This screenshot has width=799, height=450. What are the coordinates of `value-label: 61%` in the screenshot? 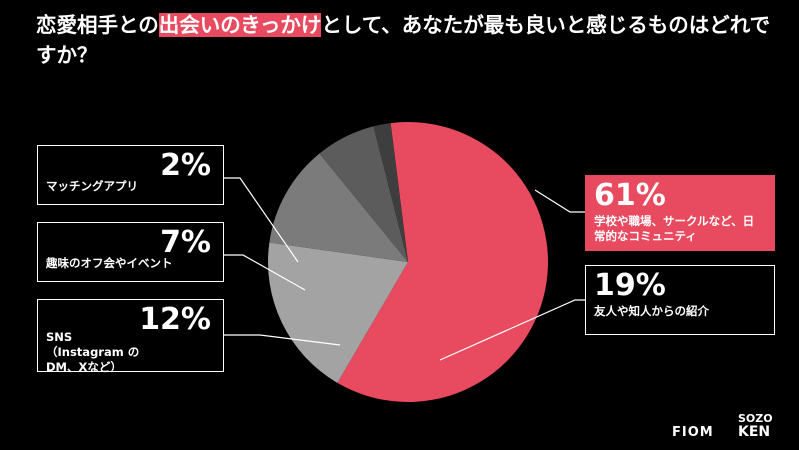 It's located at (630, 195).